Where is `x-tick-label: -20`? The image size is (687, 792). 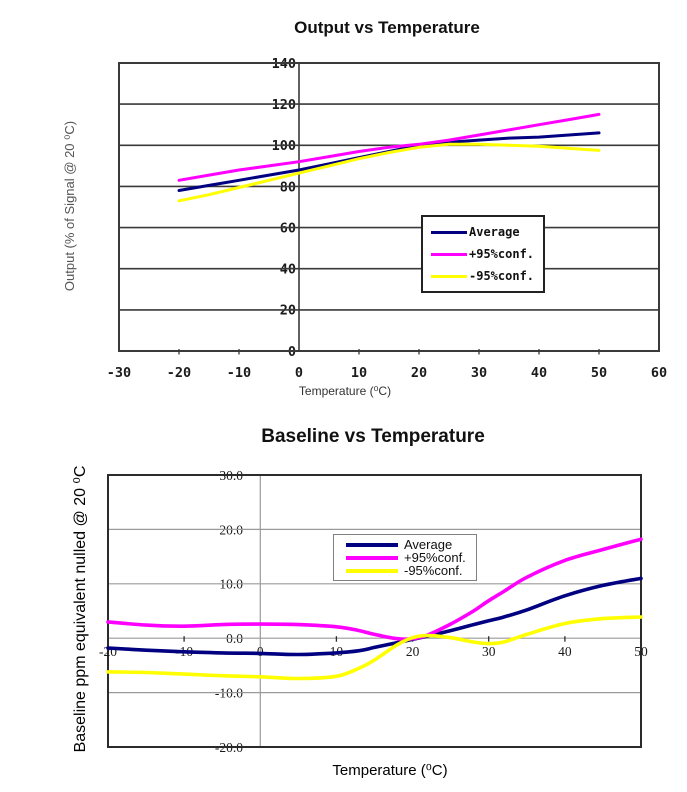 x-tick-label: -20 is located at coordinates (179, 373).